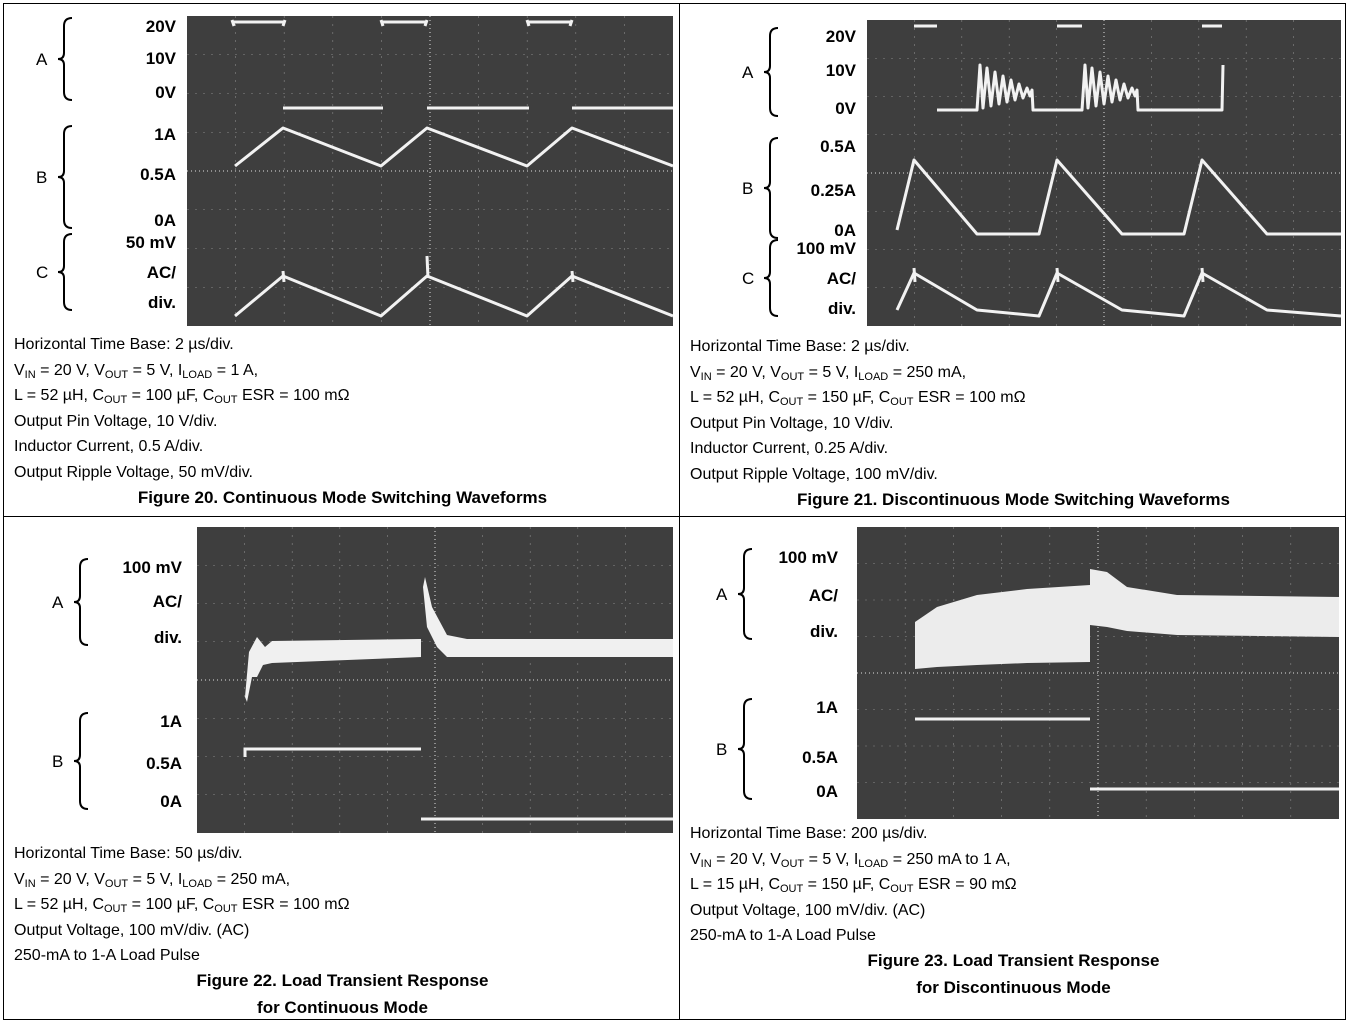 Image resolution: width=1349 pixels, height=1023 pixels. What do you see at coordinates (789, 448) in the screenshot?
I see `caption-line: Inductor Current, 0.25 A/div.` at bounding box center [789, 448].